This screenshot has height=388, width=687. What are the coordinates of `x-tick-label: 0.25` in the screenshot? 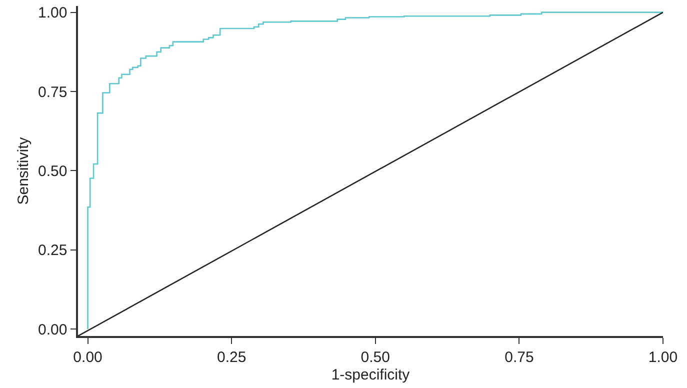 It's located at (231, 357).